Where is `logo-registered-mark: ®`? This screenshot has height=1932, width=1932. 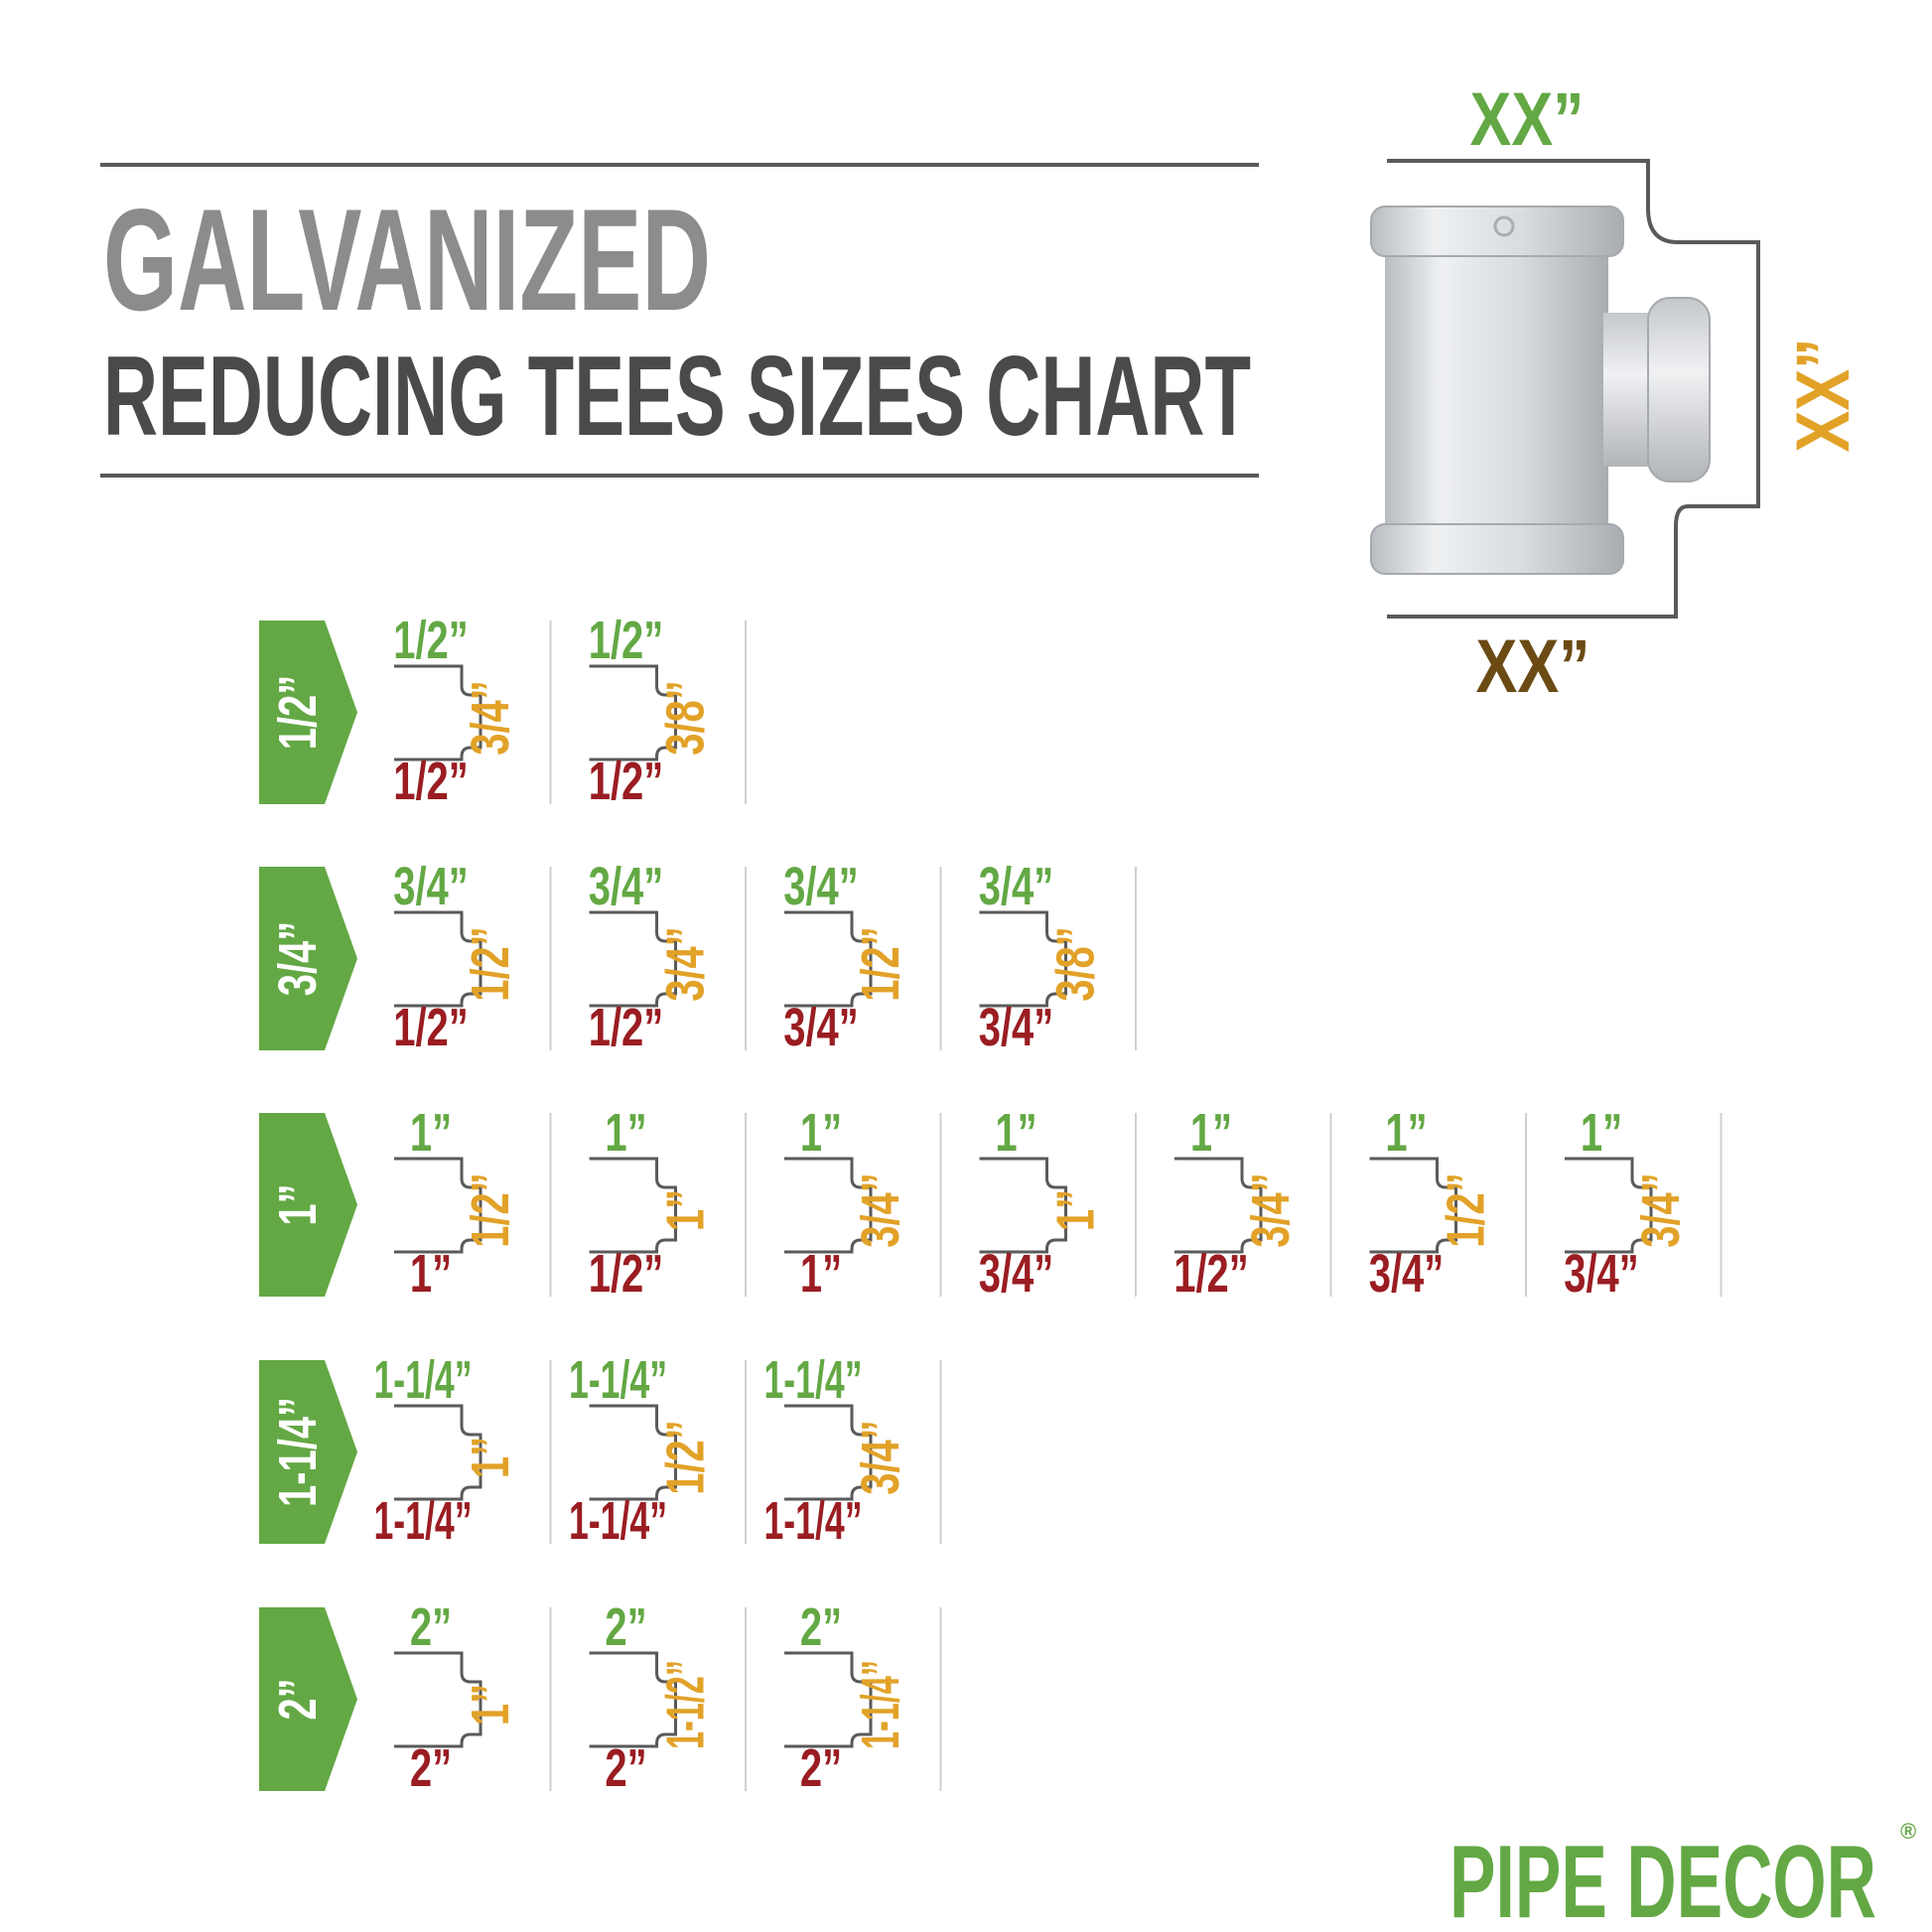
logo-registered-mark: ® is located at coordinates (1908, 1831).